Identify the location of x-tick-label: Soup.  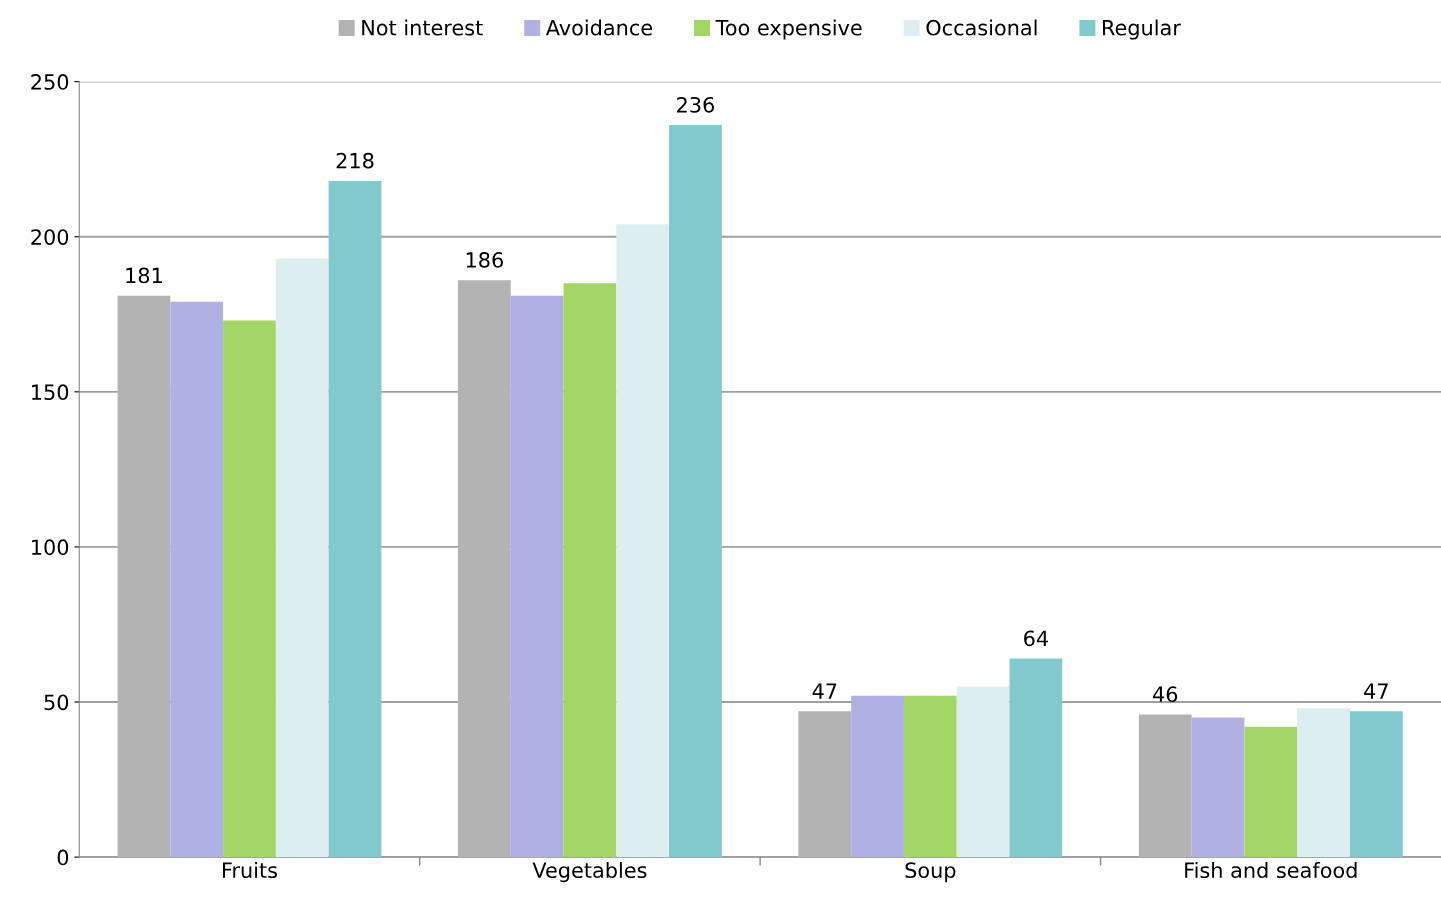
(930, 872).